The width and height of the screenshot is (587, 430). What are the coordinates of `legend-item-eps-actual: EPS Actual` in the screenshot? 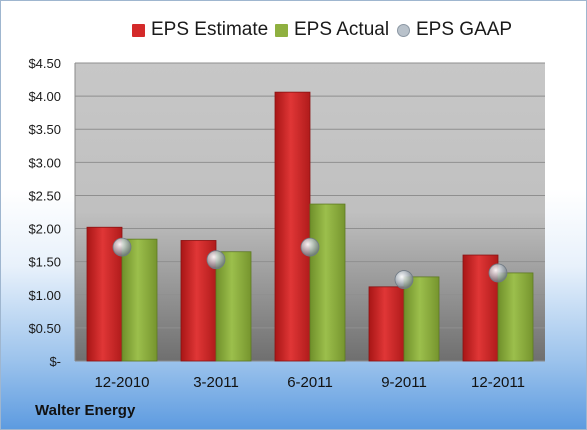 It's located at (332, 30).